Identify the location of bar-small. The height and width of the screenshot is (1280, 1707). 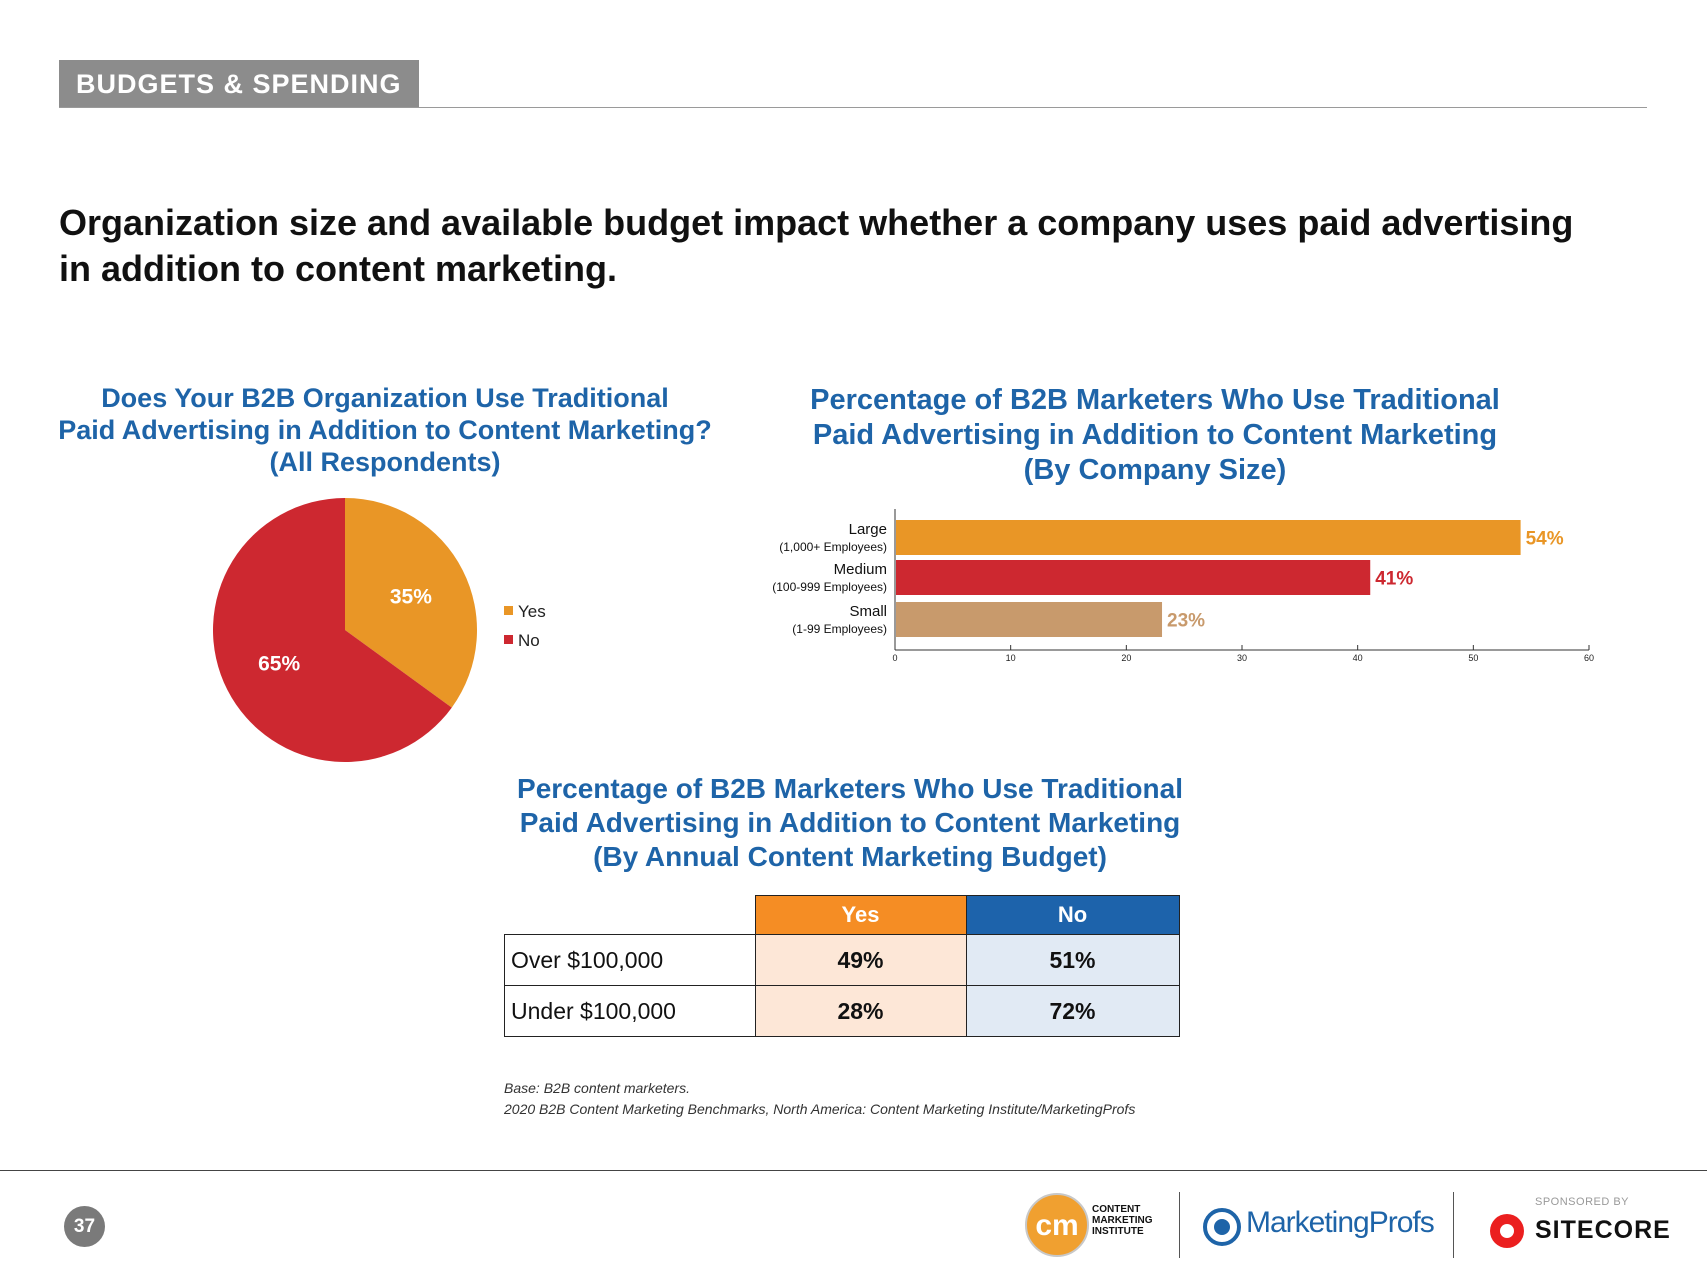
(1029, 619).